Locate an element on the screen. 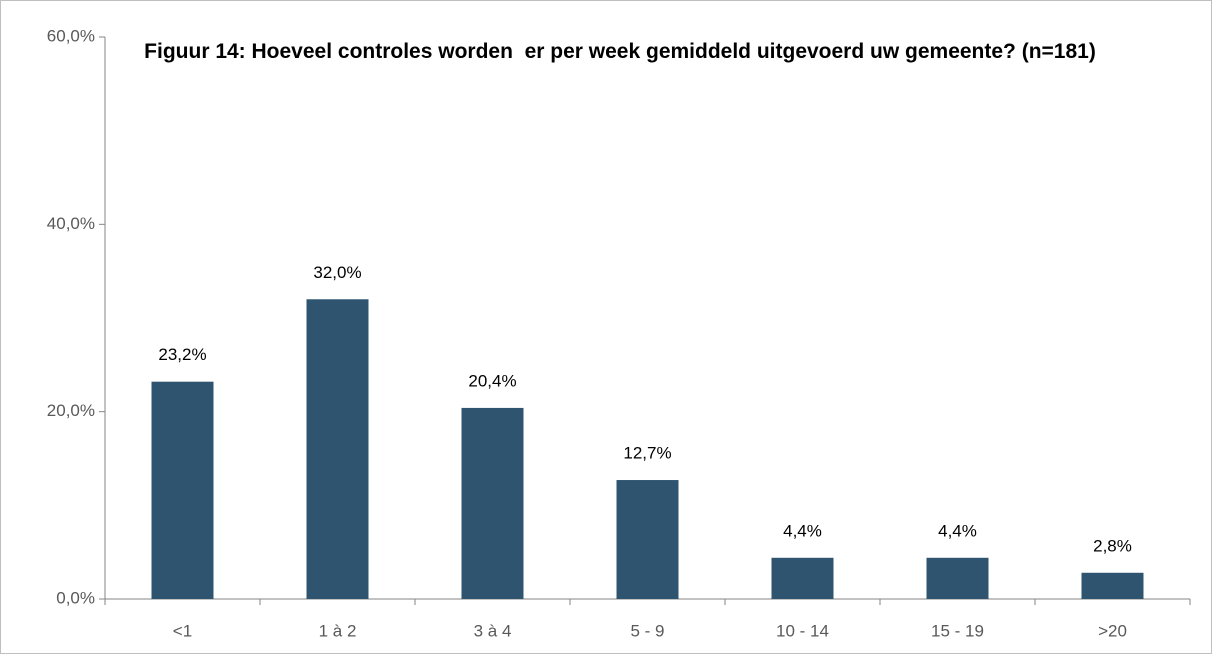  x-tick-label: 10 - 14 is located at coordinates (802, 630).